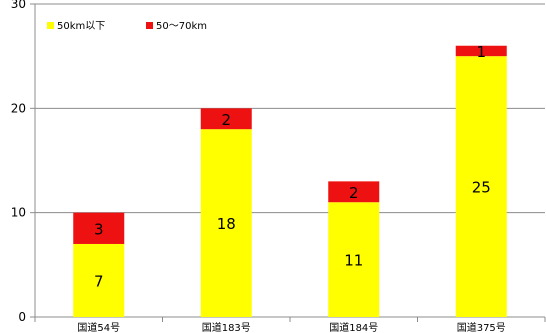 The width and height of the screenshot is (546, 333). I want to click on data-label: 18, so click(226, 224).